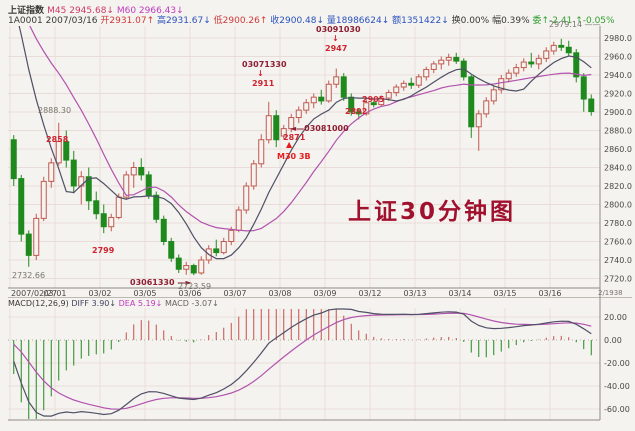 Image resolution: width=635 pixels, height=431 pixels. What do you see at coordinates (617, 363) in the screenshot?
I see `svg-text: -20.00` at bounding box center [617, 363].